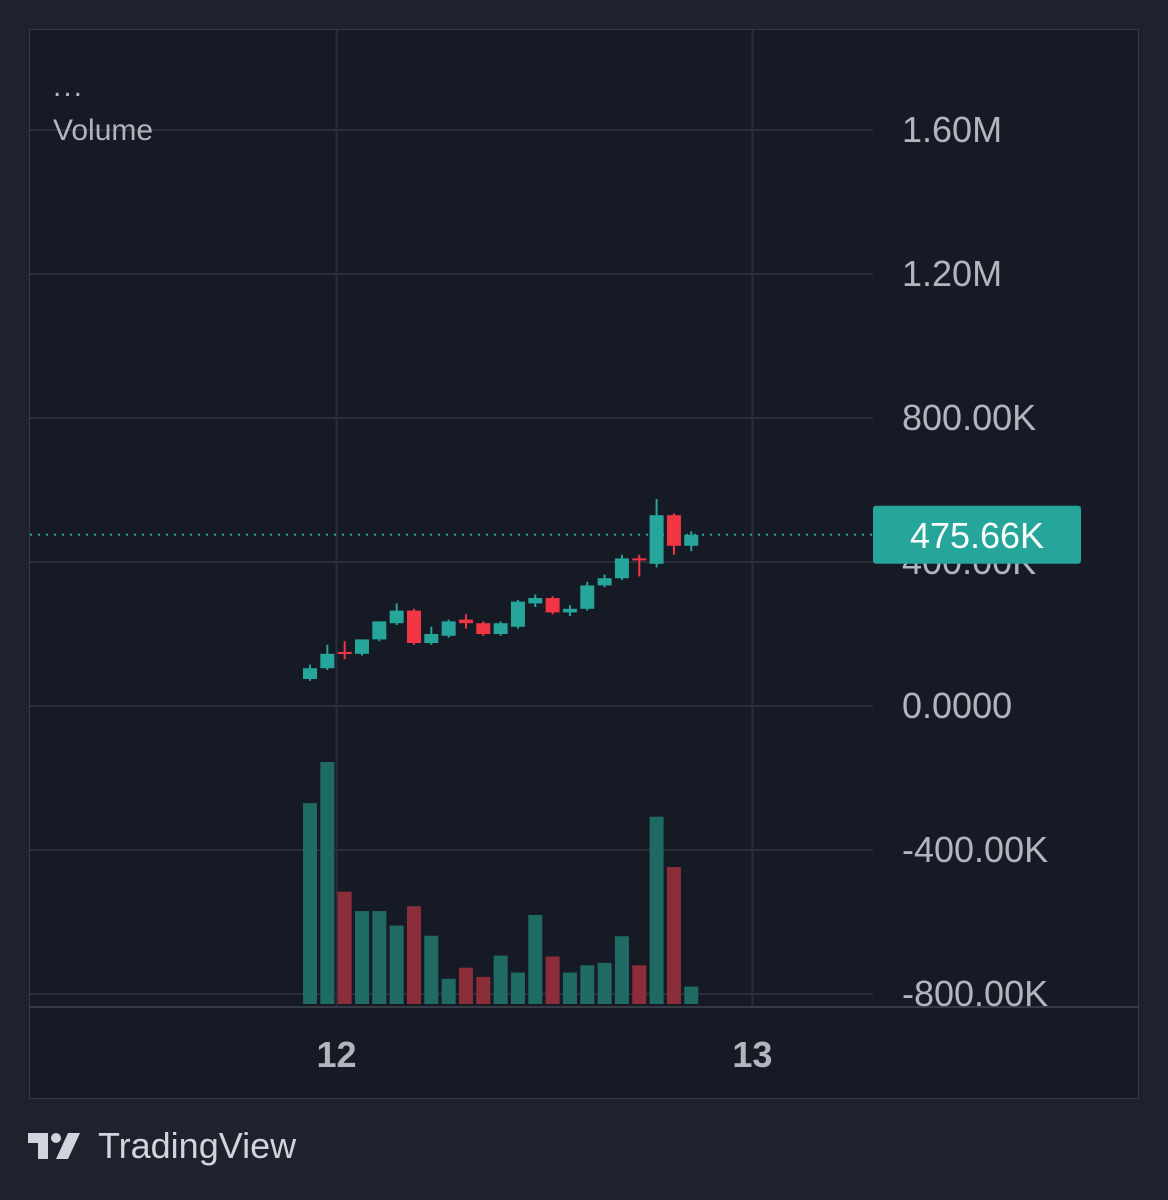  I want to click on last-price-label: 475.66K, so click(977, 535).